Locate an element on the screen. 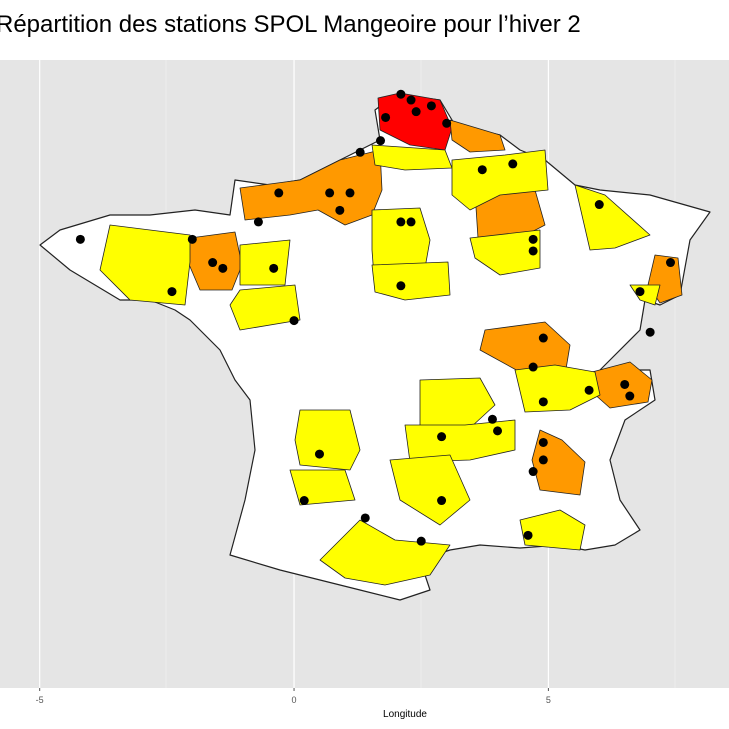  x-axis-label: Longitude is located at coordinates (405, 714).